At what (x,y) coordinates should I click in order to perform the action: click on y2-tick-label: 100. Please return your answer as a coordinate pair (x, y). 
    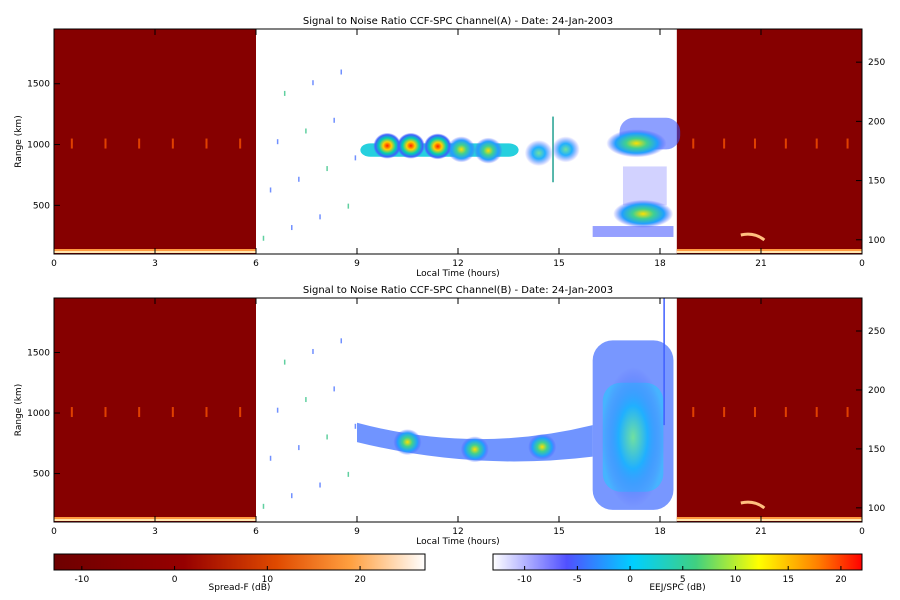
    Looking at the image, I should click on (876, 241).